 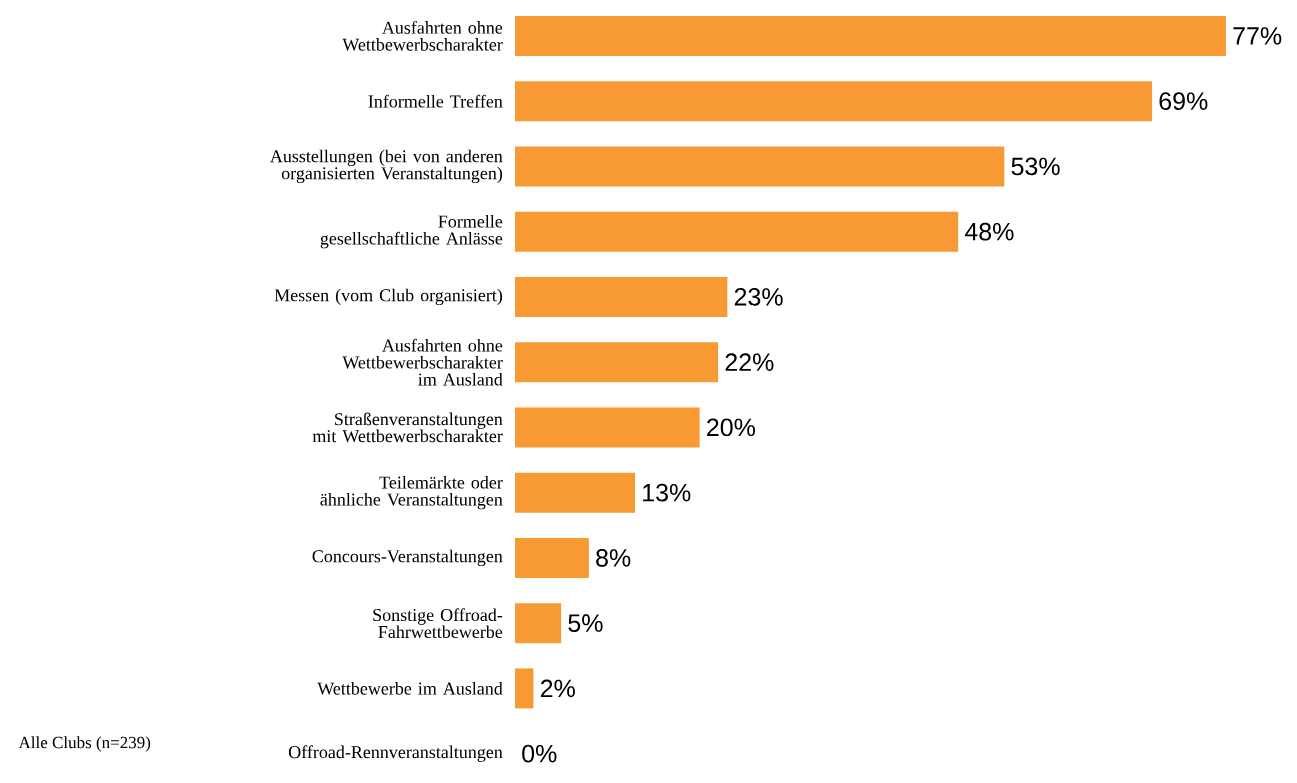 What do you see at coordinates (407, 427) in the screenshot?
I see `y-tick-label: Straßenveranstaltungen mit Wettbewerbscharakter` at bounding box center [407, 427].